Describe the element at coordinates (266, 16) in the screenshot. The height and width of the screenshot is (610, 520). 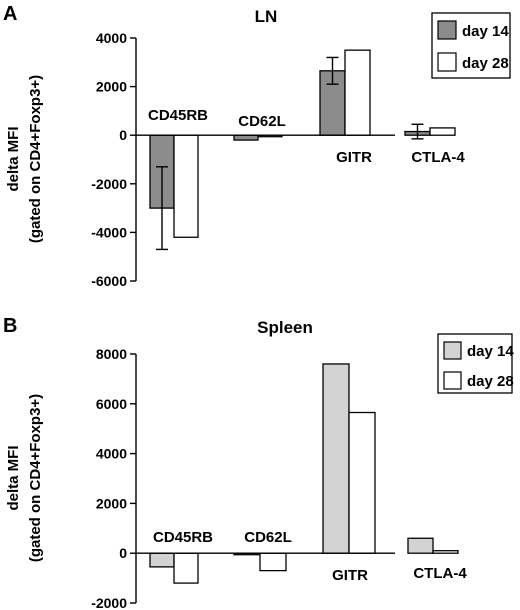
I see `chart-title: LN` at that location.